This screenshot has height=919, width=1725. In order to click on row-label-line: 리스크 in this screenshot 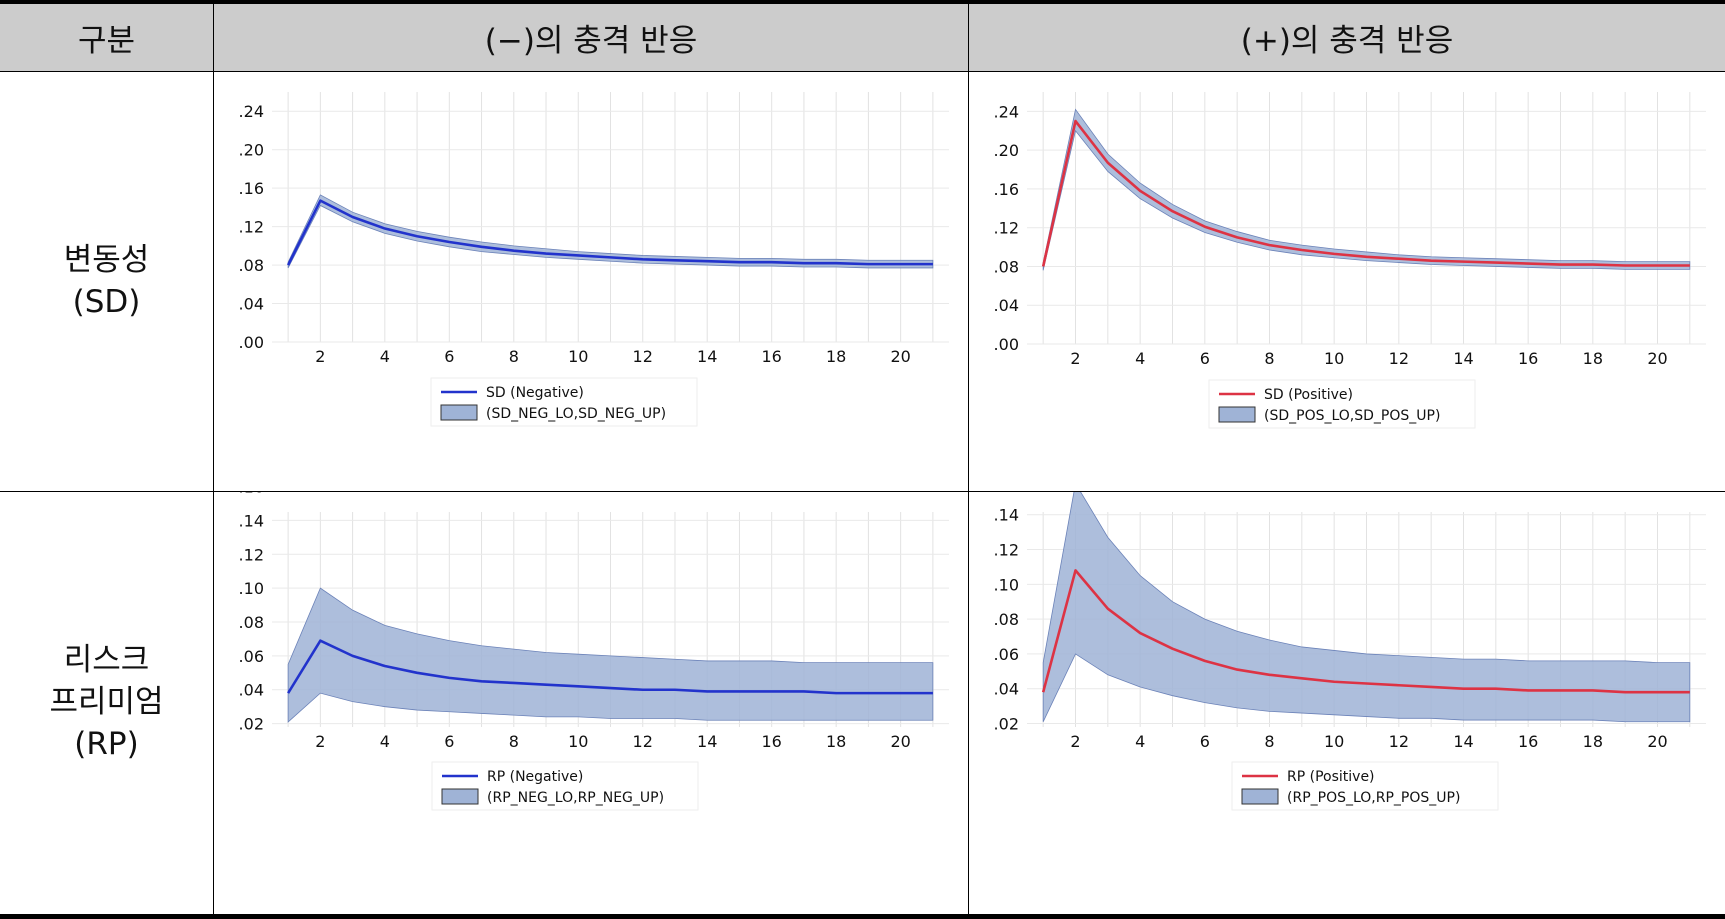, I will do `click(106, 661)`.